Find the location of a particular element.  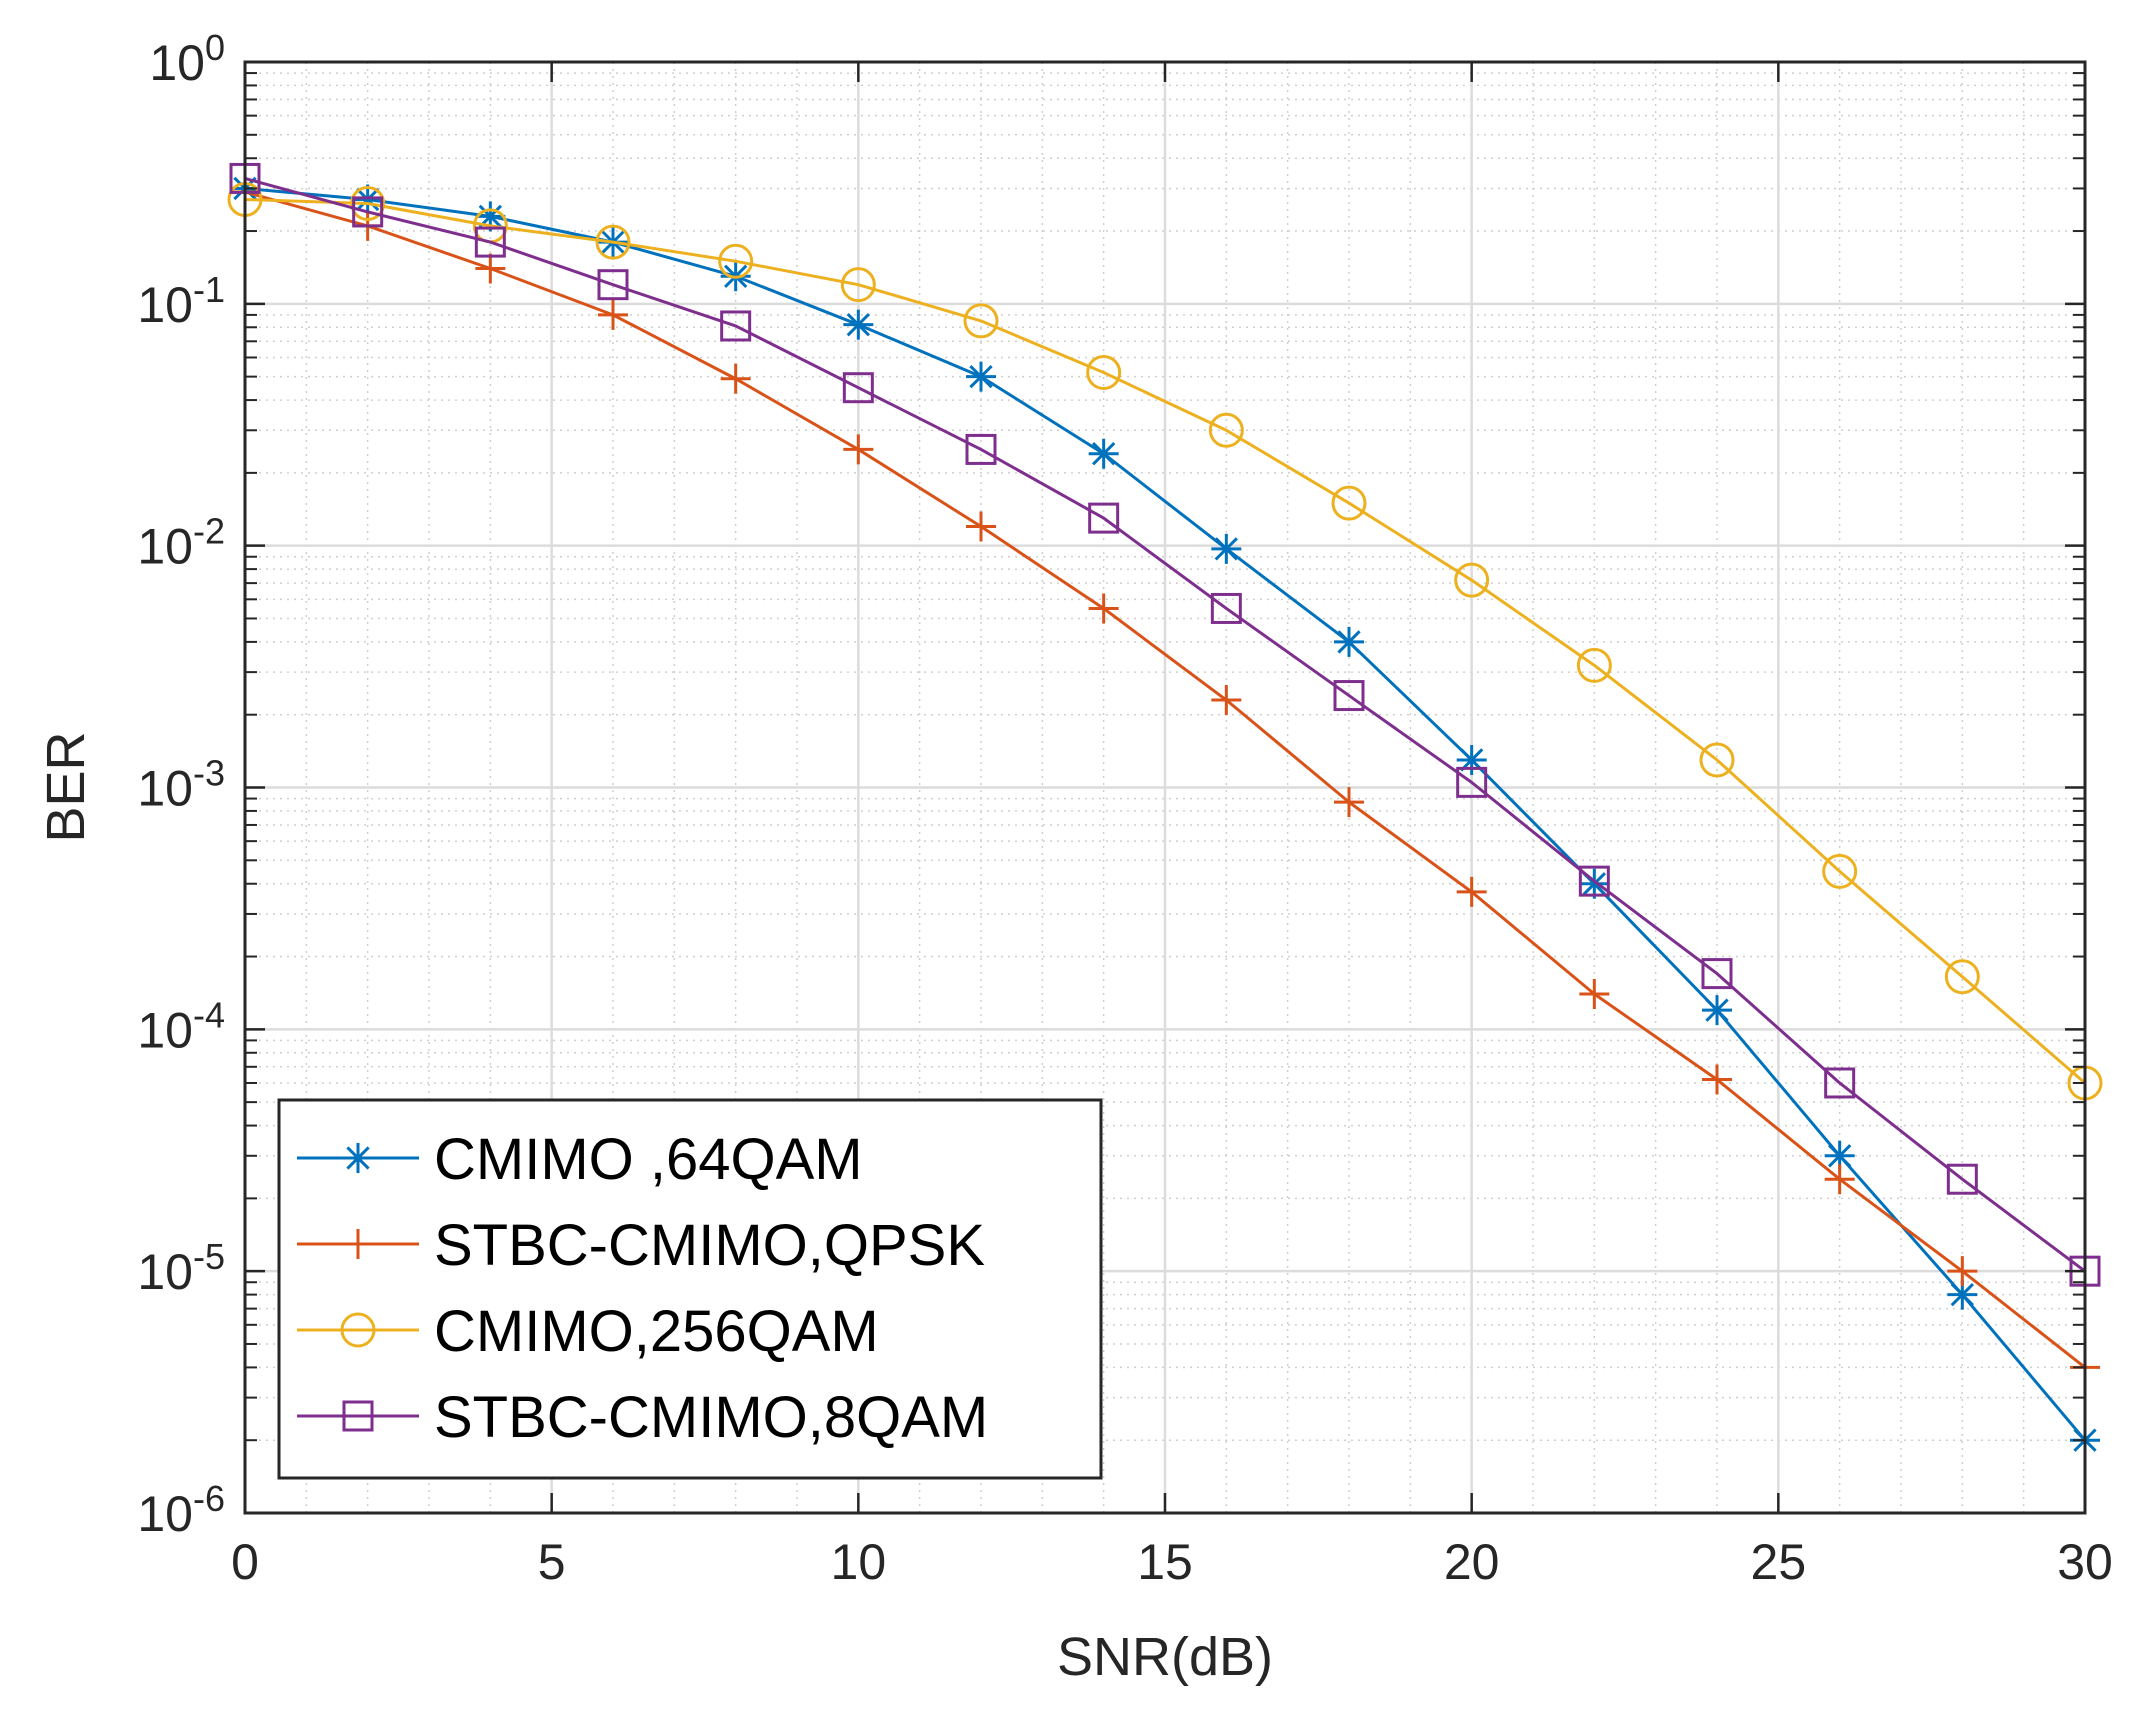

legend-label: CMIMO,256QAM is located at coordinates (656, 1331).